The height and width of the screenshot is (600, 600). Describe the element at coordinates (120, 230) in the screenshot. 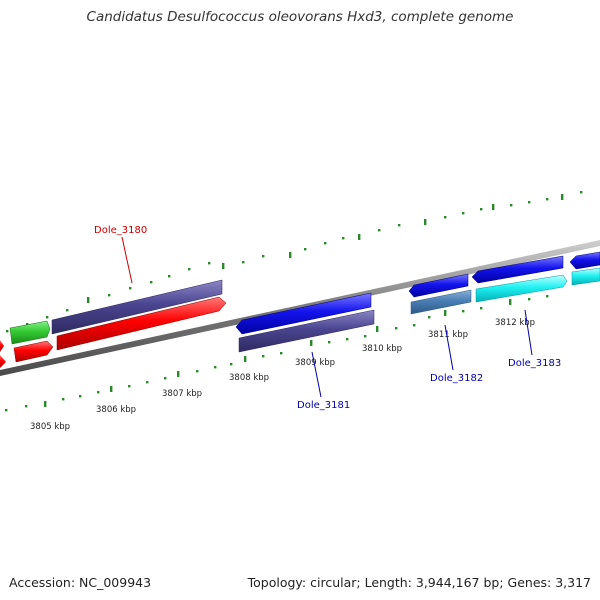

I see `gene-label-dole-3180: Dole_3180` at that location.